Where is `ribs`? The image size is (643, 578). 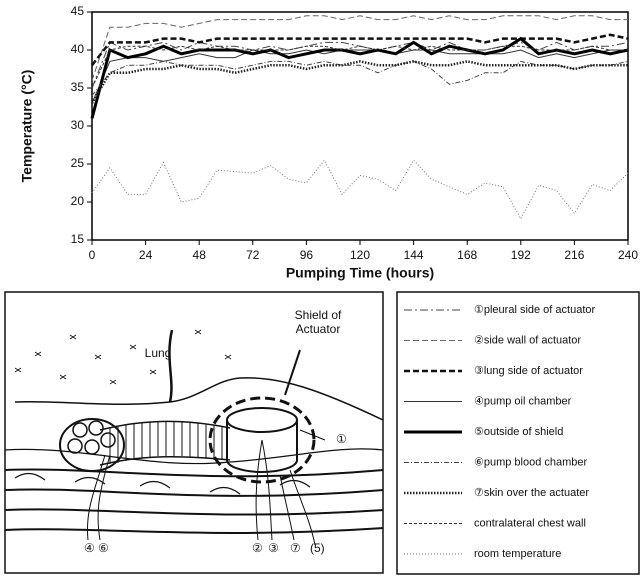
ribs is located at coordinates (162, 483).